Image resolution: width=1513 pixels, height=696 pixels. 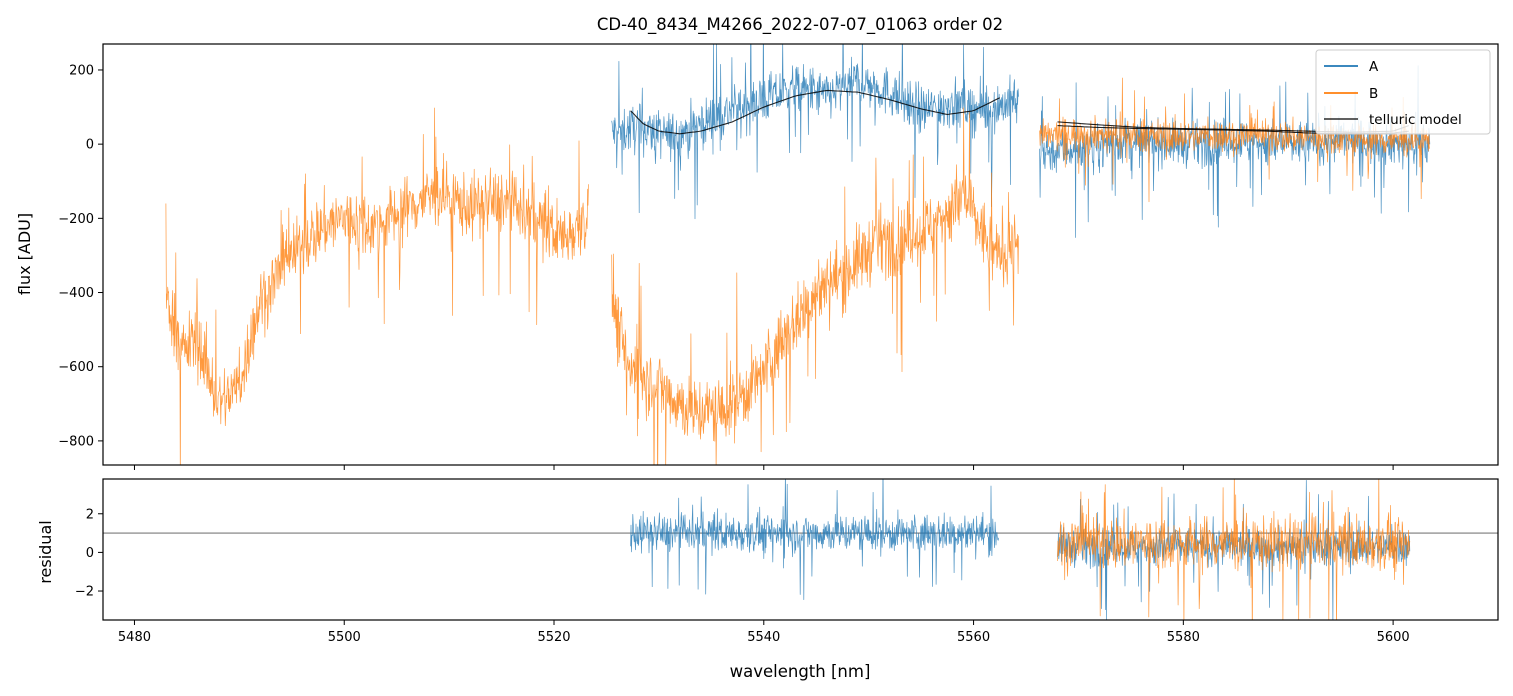 I want to click on x-tick-label: 5480, so click(x=134, y=637).